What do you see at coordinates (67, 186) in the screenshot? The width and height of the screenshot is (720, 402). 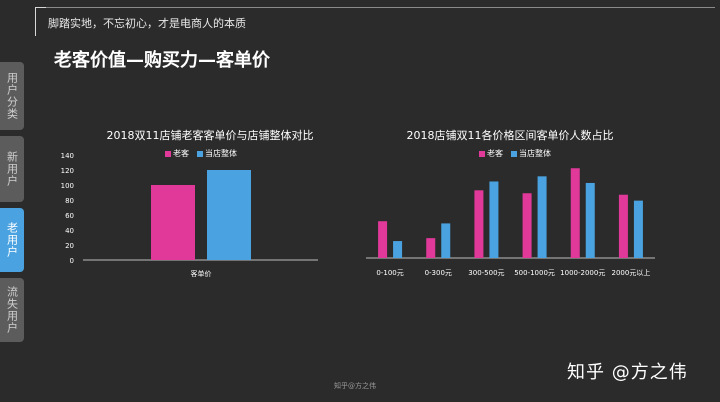 I see `chart1-ytick-label: 100` at bounding box center [67, 186].